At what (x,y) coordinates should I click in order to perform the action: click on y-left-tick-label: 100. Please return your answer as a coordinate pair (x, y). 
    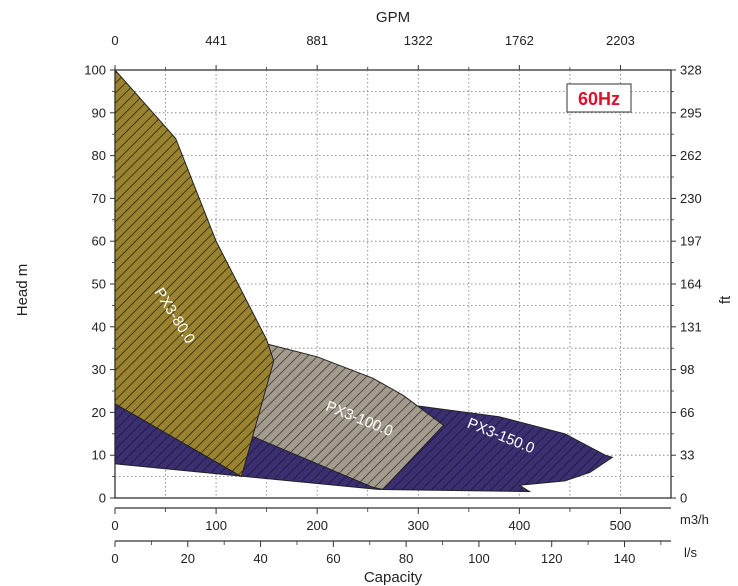
    Looking at the image, I should click on (95, 70).